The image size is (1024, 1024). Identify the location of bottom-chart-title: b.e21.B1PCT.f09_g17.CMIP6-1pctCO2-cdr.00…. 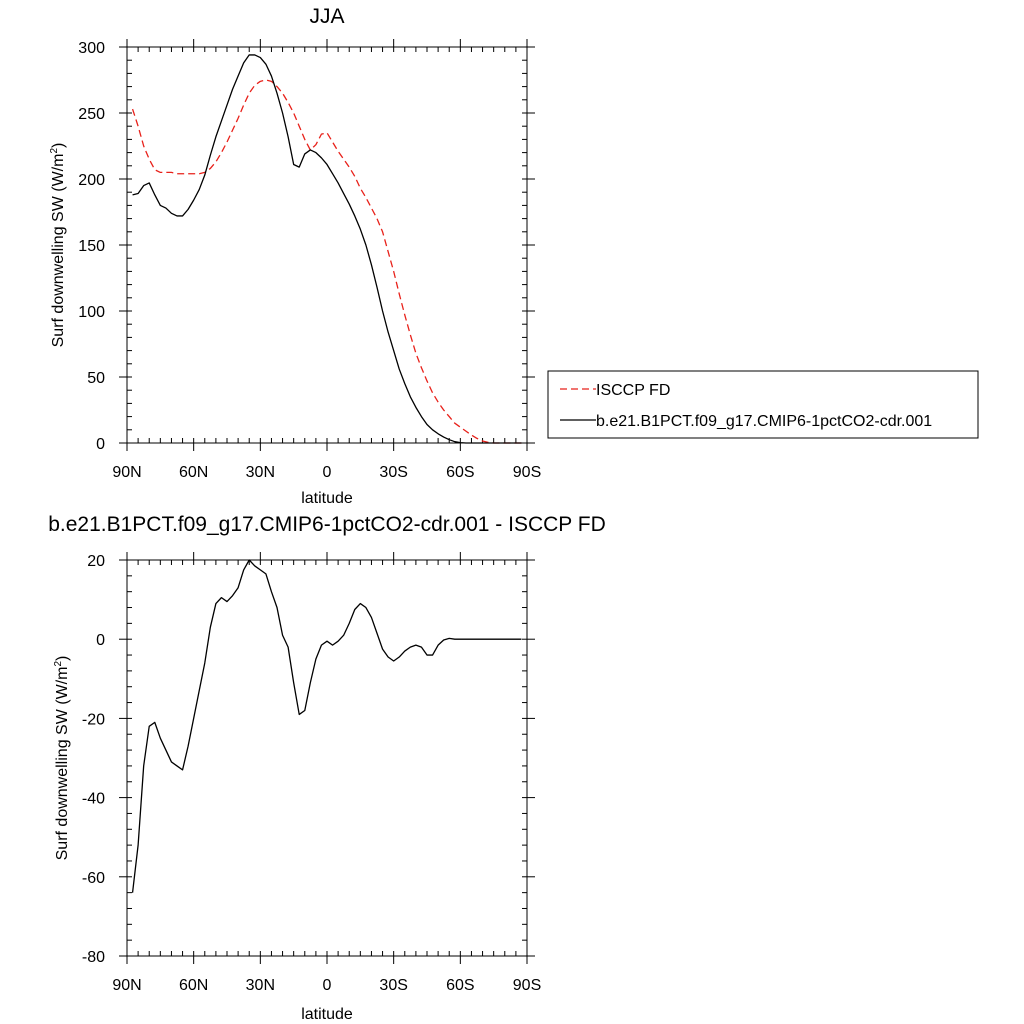
(327, 524).